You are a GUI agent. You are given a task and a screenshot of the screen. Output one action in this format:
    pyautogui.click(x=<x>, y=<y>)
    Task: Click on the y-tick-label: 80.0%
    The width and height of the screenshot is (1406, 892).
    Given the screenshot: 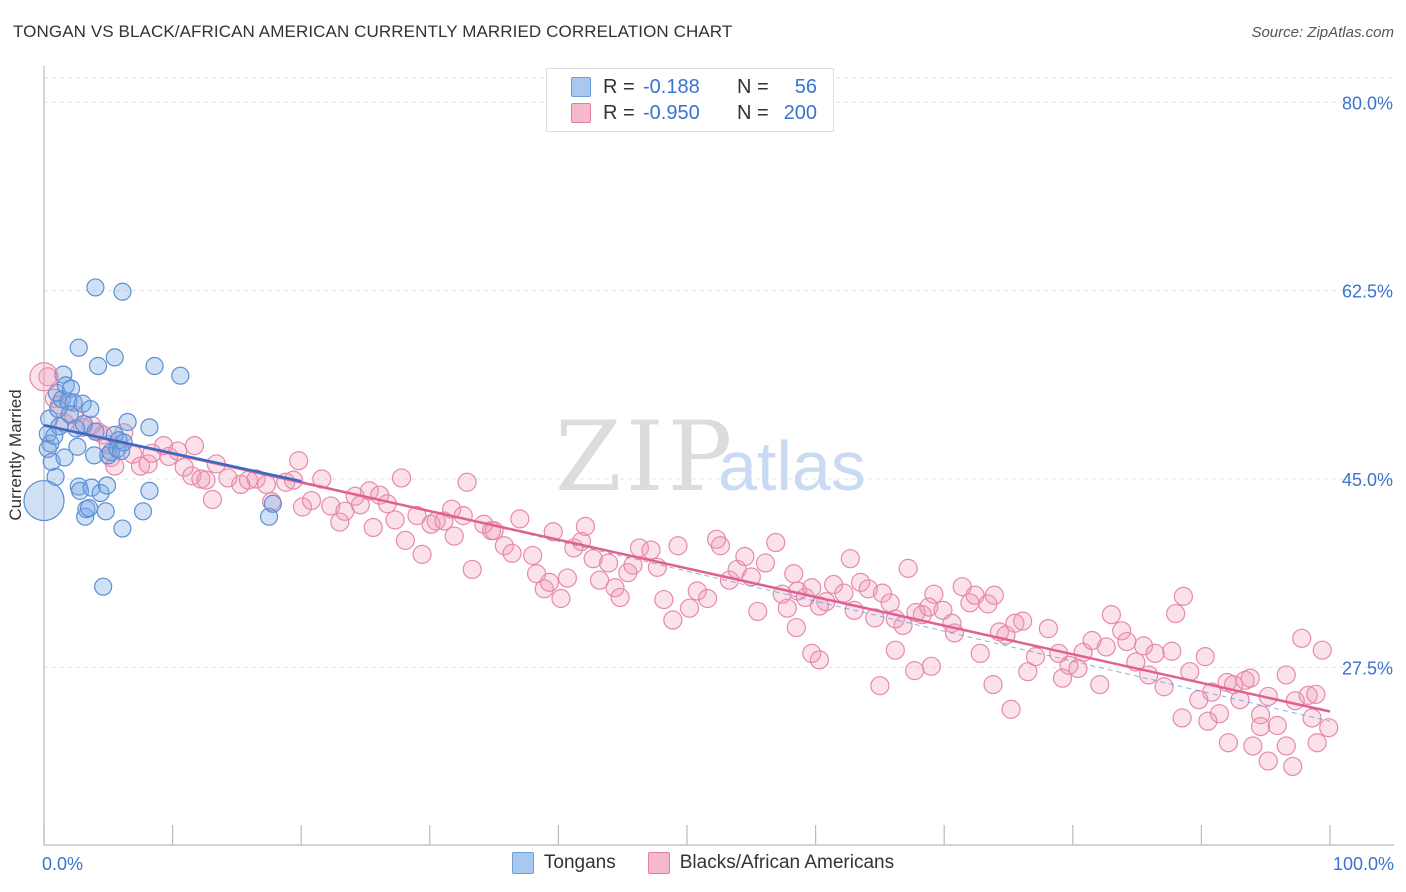 What is the action you would take?
    pyautogui.click(x=1367, y=103)
    